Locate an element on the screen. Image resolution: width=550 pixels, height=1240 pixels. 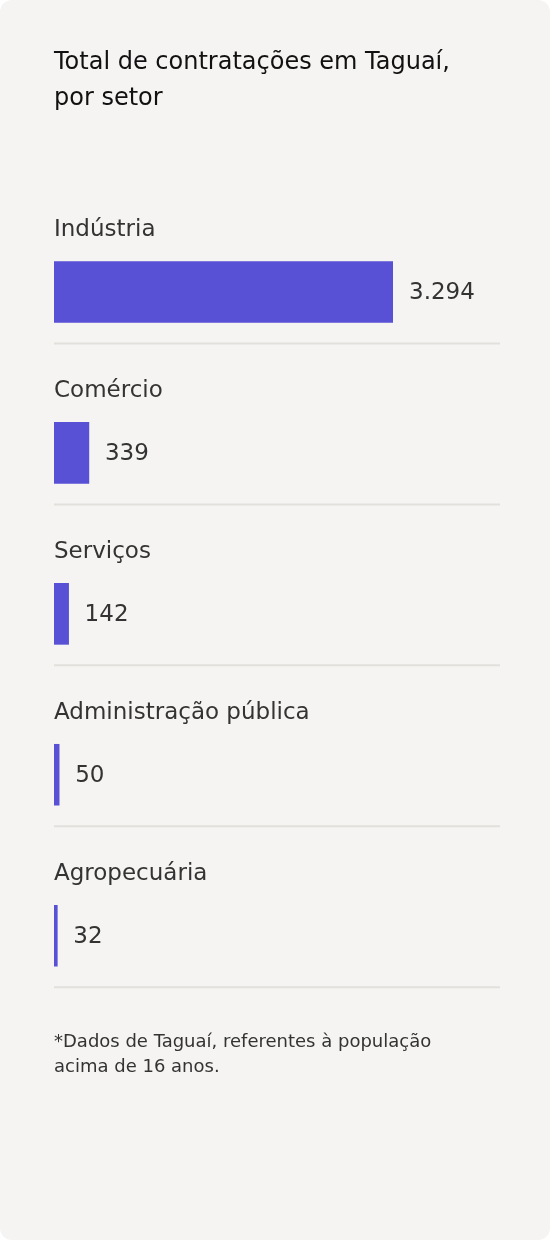
data-label: 3.294 is located at coordinates (442, 290).